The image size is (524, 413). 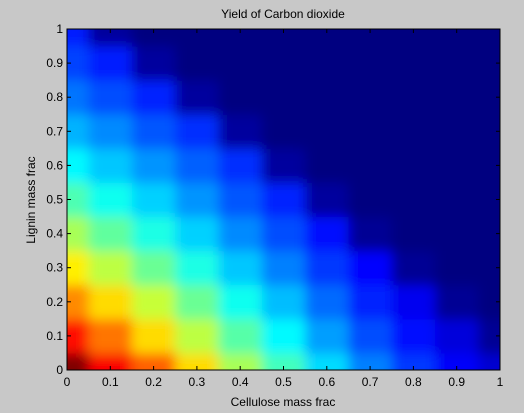 What do you see at coordinates (283, 402) in the screenshot?
I see `x-axis-label: Cellulose mass frac` at bounding box center [283, 402].